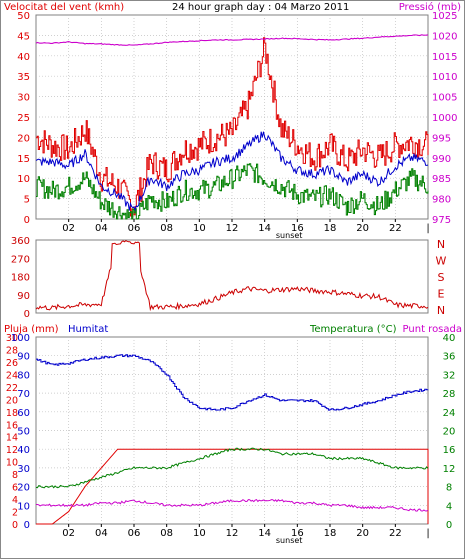  What do you see at coordinates (20, 259) in the screenshot?
I see `direction-tick-label: 270` at bounding box center [20, 259].